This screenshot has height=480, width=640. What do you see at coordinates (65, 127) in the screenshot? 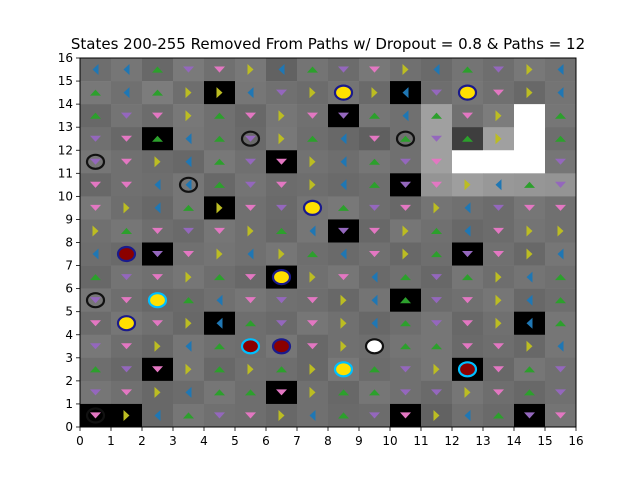
I see `y-tick-label: 13` at bounding box center [65, 127].